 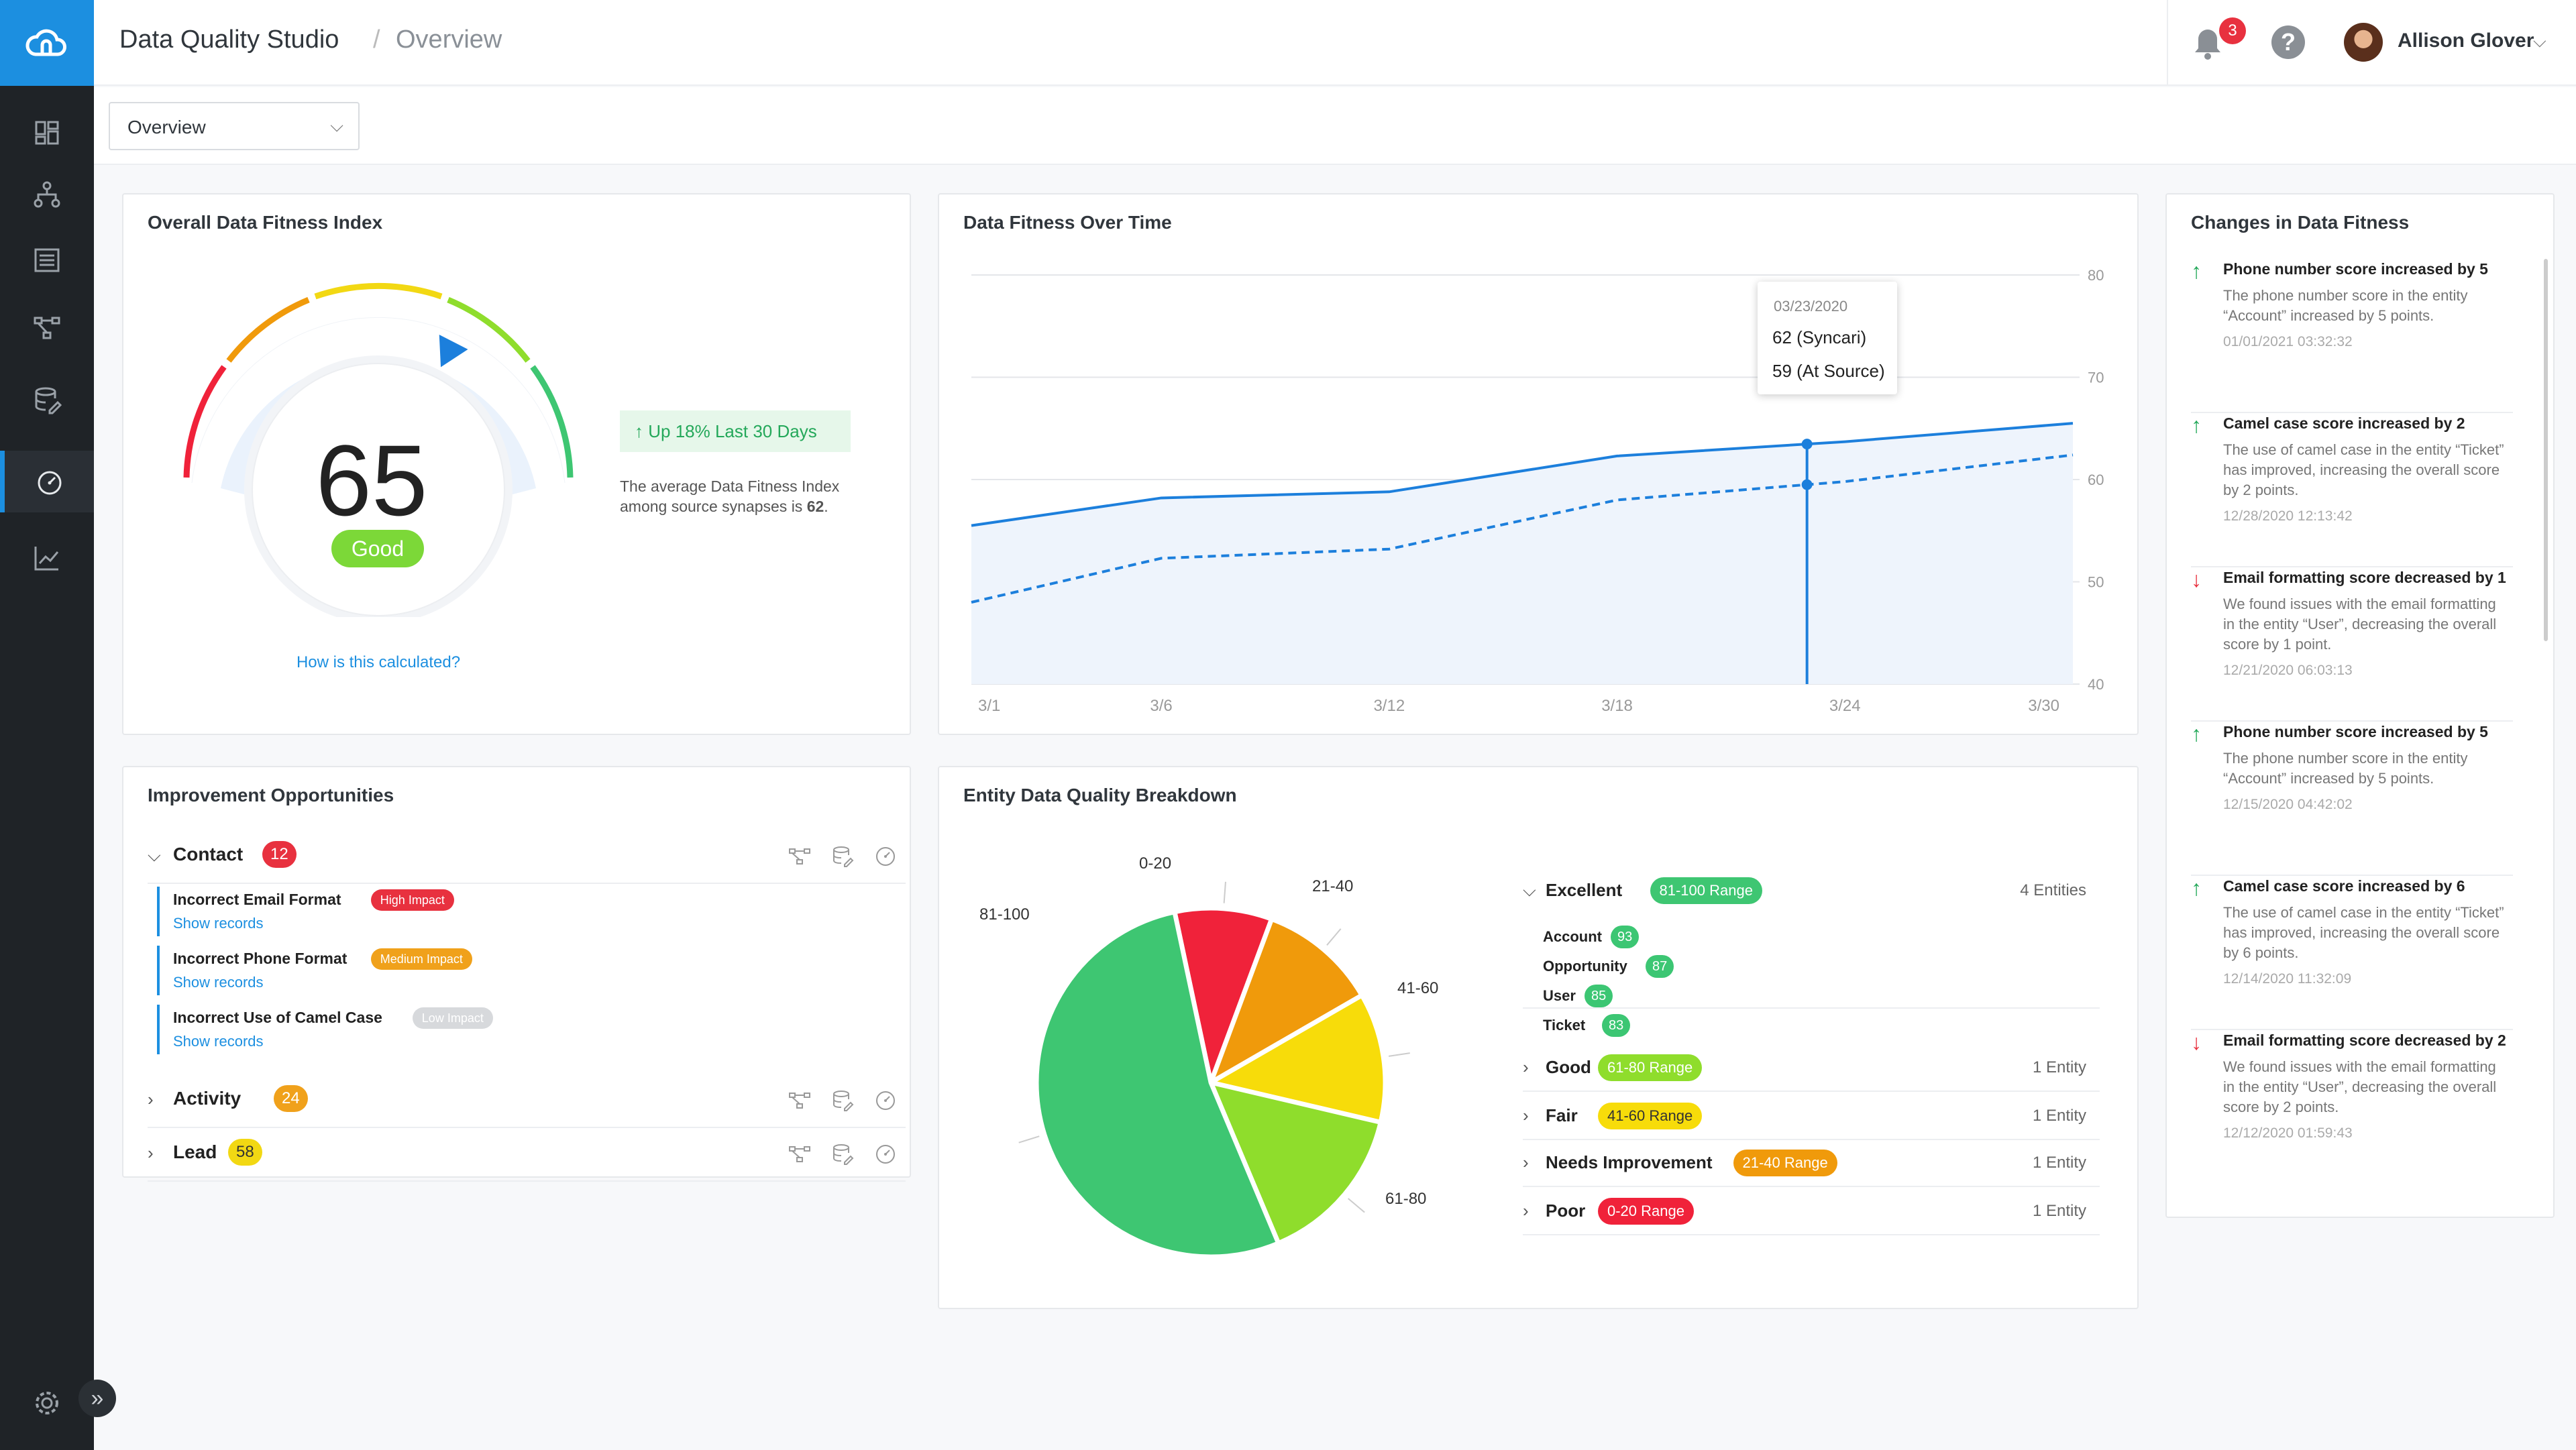 I want to click on x-tick-label: 3/6, so click(x=1161, y=706).